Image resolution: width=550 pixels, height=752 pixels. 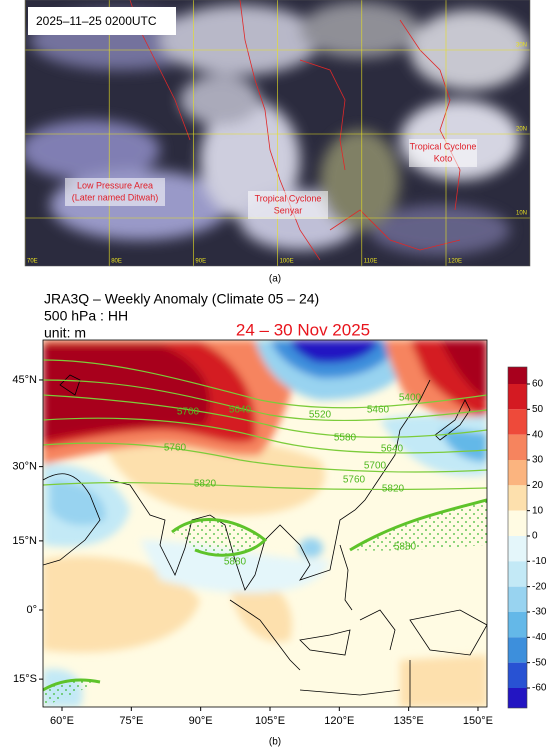 What do you see at coordinates (320, 415) in the screenshot?
I see `contour-label: 5520` at bounding box center [320, 415].